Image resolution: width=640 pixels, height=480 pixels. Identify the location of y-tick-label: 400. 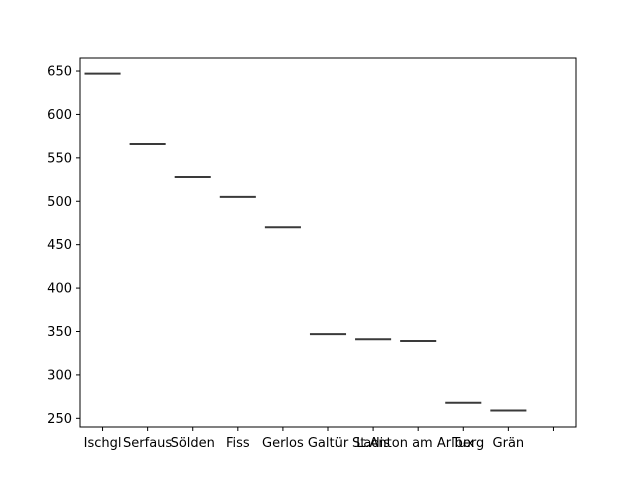
(59, 289).